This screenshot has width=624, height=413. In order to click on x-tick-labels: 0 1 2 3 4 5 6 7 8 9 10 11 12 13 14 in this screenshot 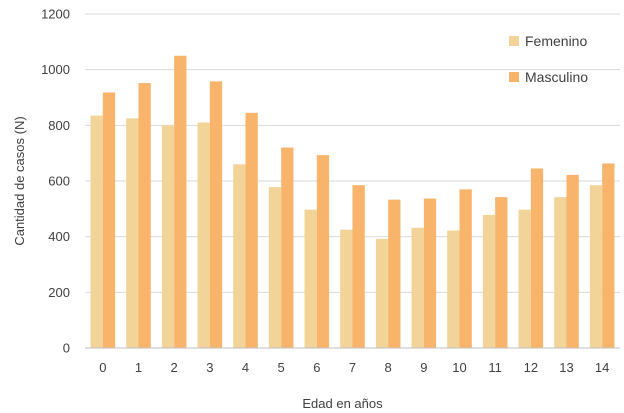, I will do `click(354, 367)`.